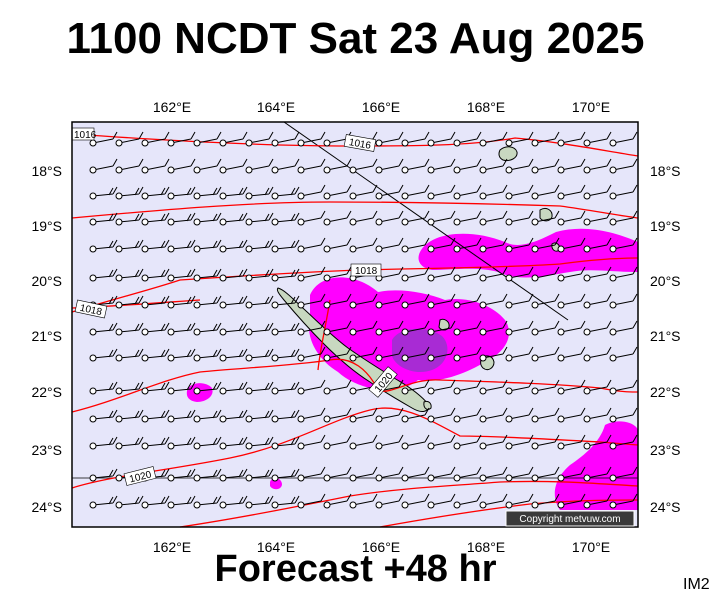  What do you see at coordinates (172, 107) in the screenshot?
I see `lon-label-162-top: 162°E` at bounding box center [172, 107].